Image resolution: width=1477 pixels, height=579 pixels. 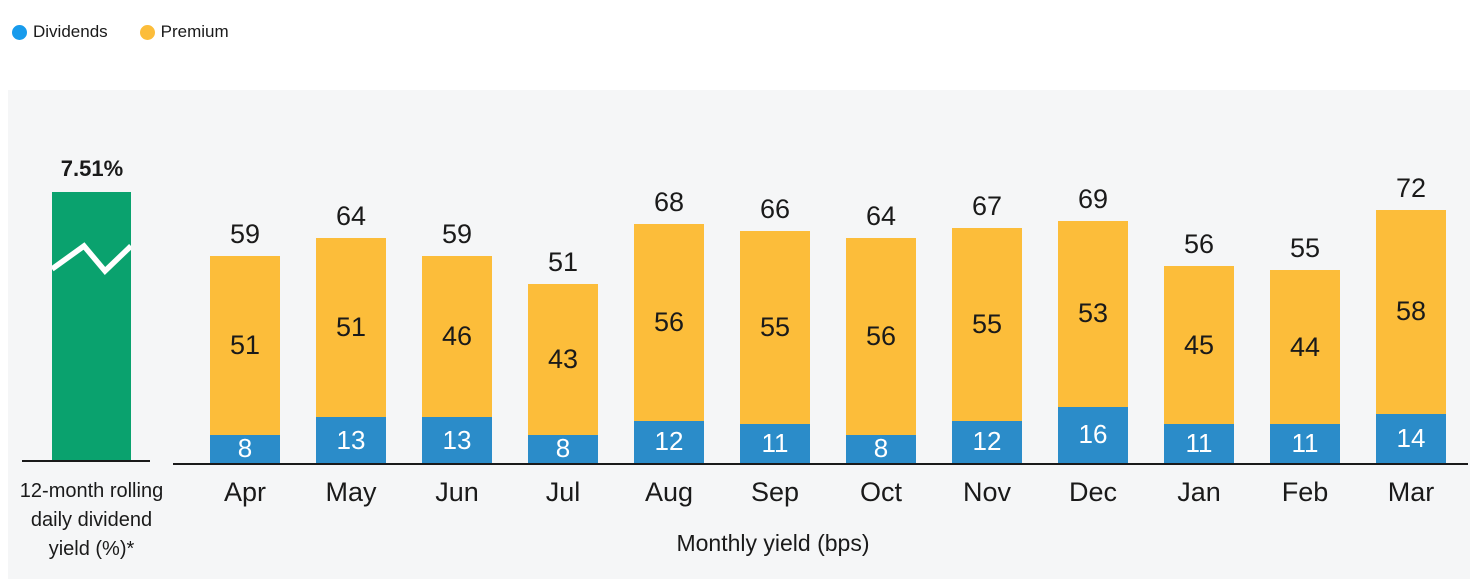 What do you see at coordinates (1199, 492) in the screenshot?
I see `month-label: Jan` at bounding box center [1199, 492].